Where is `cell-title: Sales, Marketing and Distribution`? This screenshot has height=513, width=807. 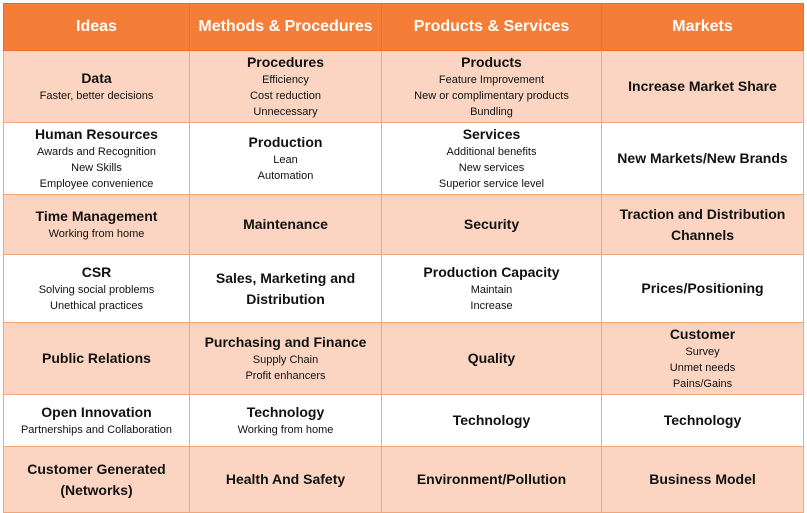
cell-title: Sales, Marketing and Distribution is located at coordinates (285, 288).